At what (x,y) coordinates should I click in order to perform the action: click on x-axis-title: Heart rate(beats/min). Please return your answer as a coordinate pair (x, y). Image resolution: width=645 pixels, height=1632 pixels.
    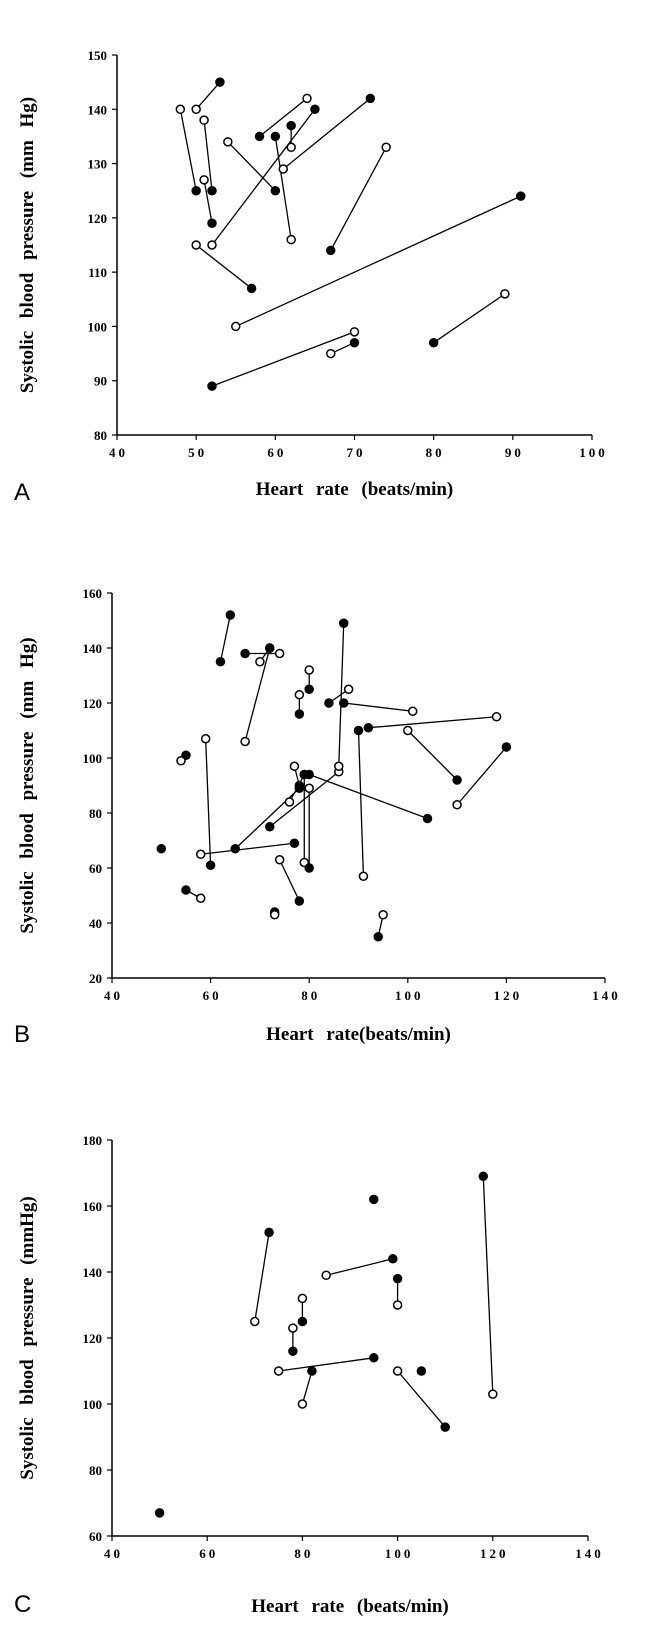
    Looking at the image, I should click on (358, 1034).